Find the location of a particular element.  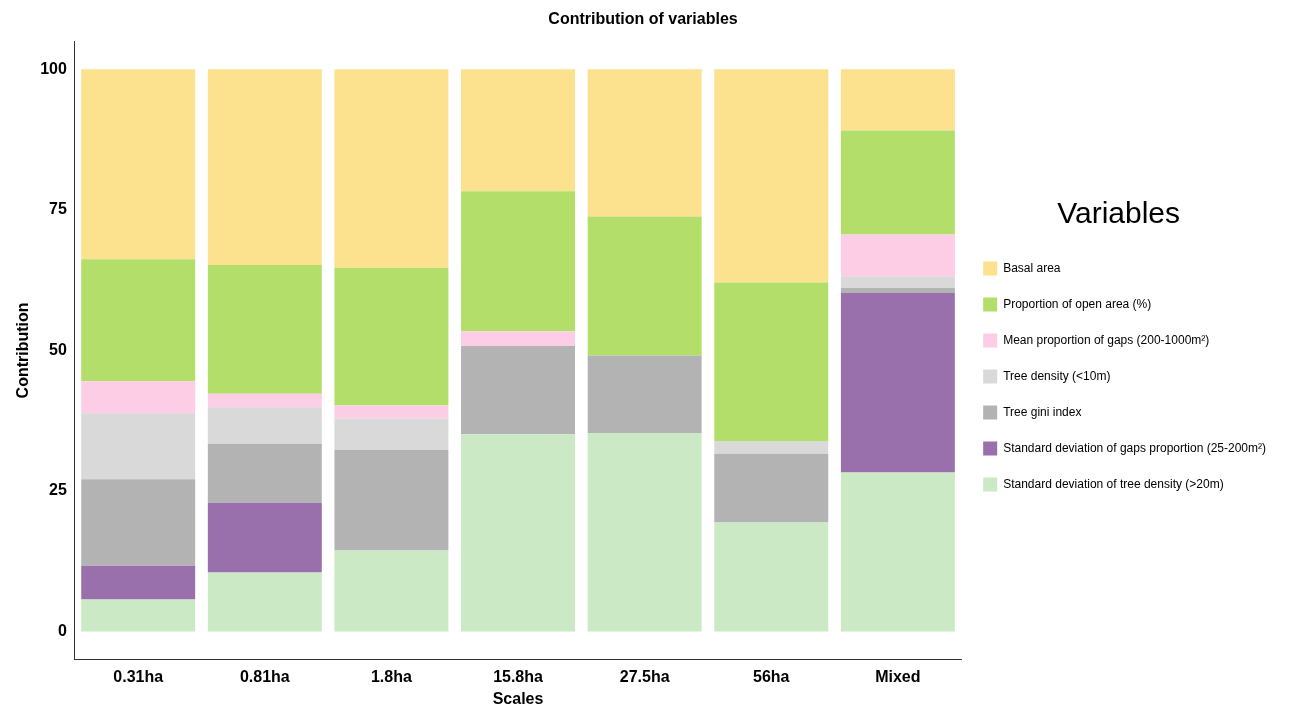

x-tick-label: 56ha is located at coordinates (771, 676).